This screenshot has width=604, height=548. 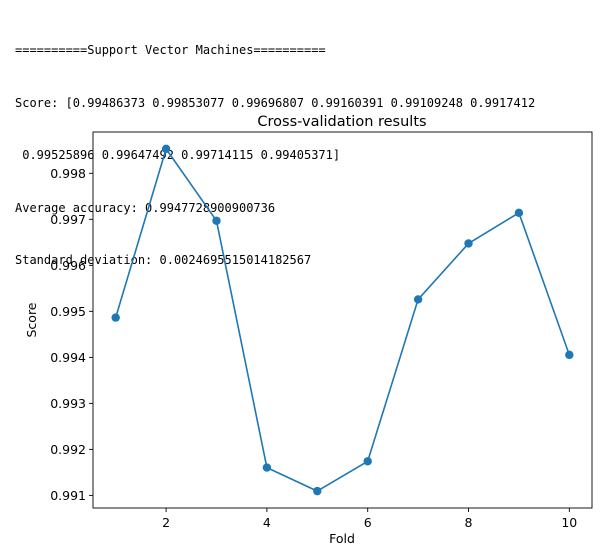 I want to click on x-tick-label: 10, so click(x=569, y=522).